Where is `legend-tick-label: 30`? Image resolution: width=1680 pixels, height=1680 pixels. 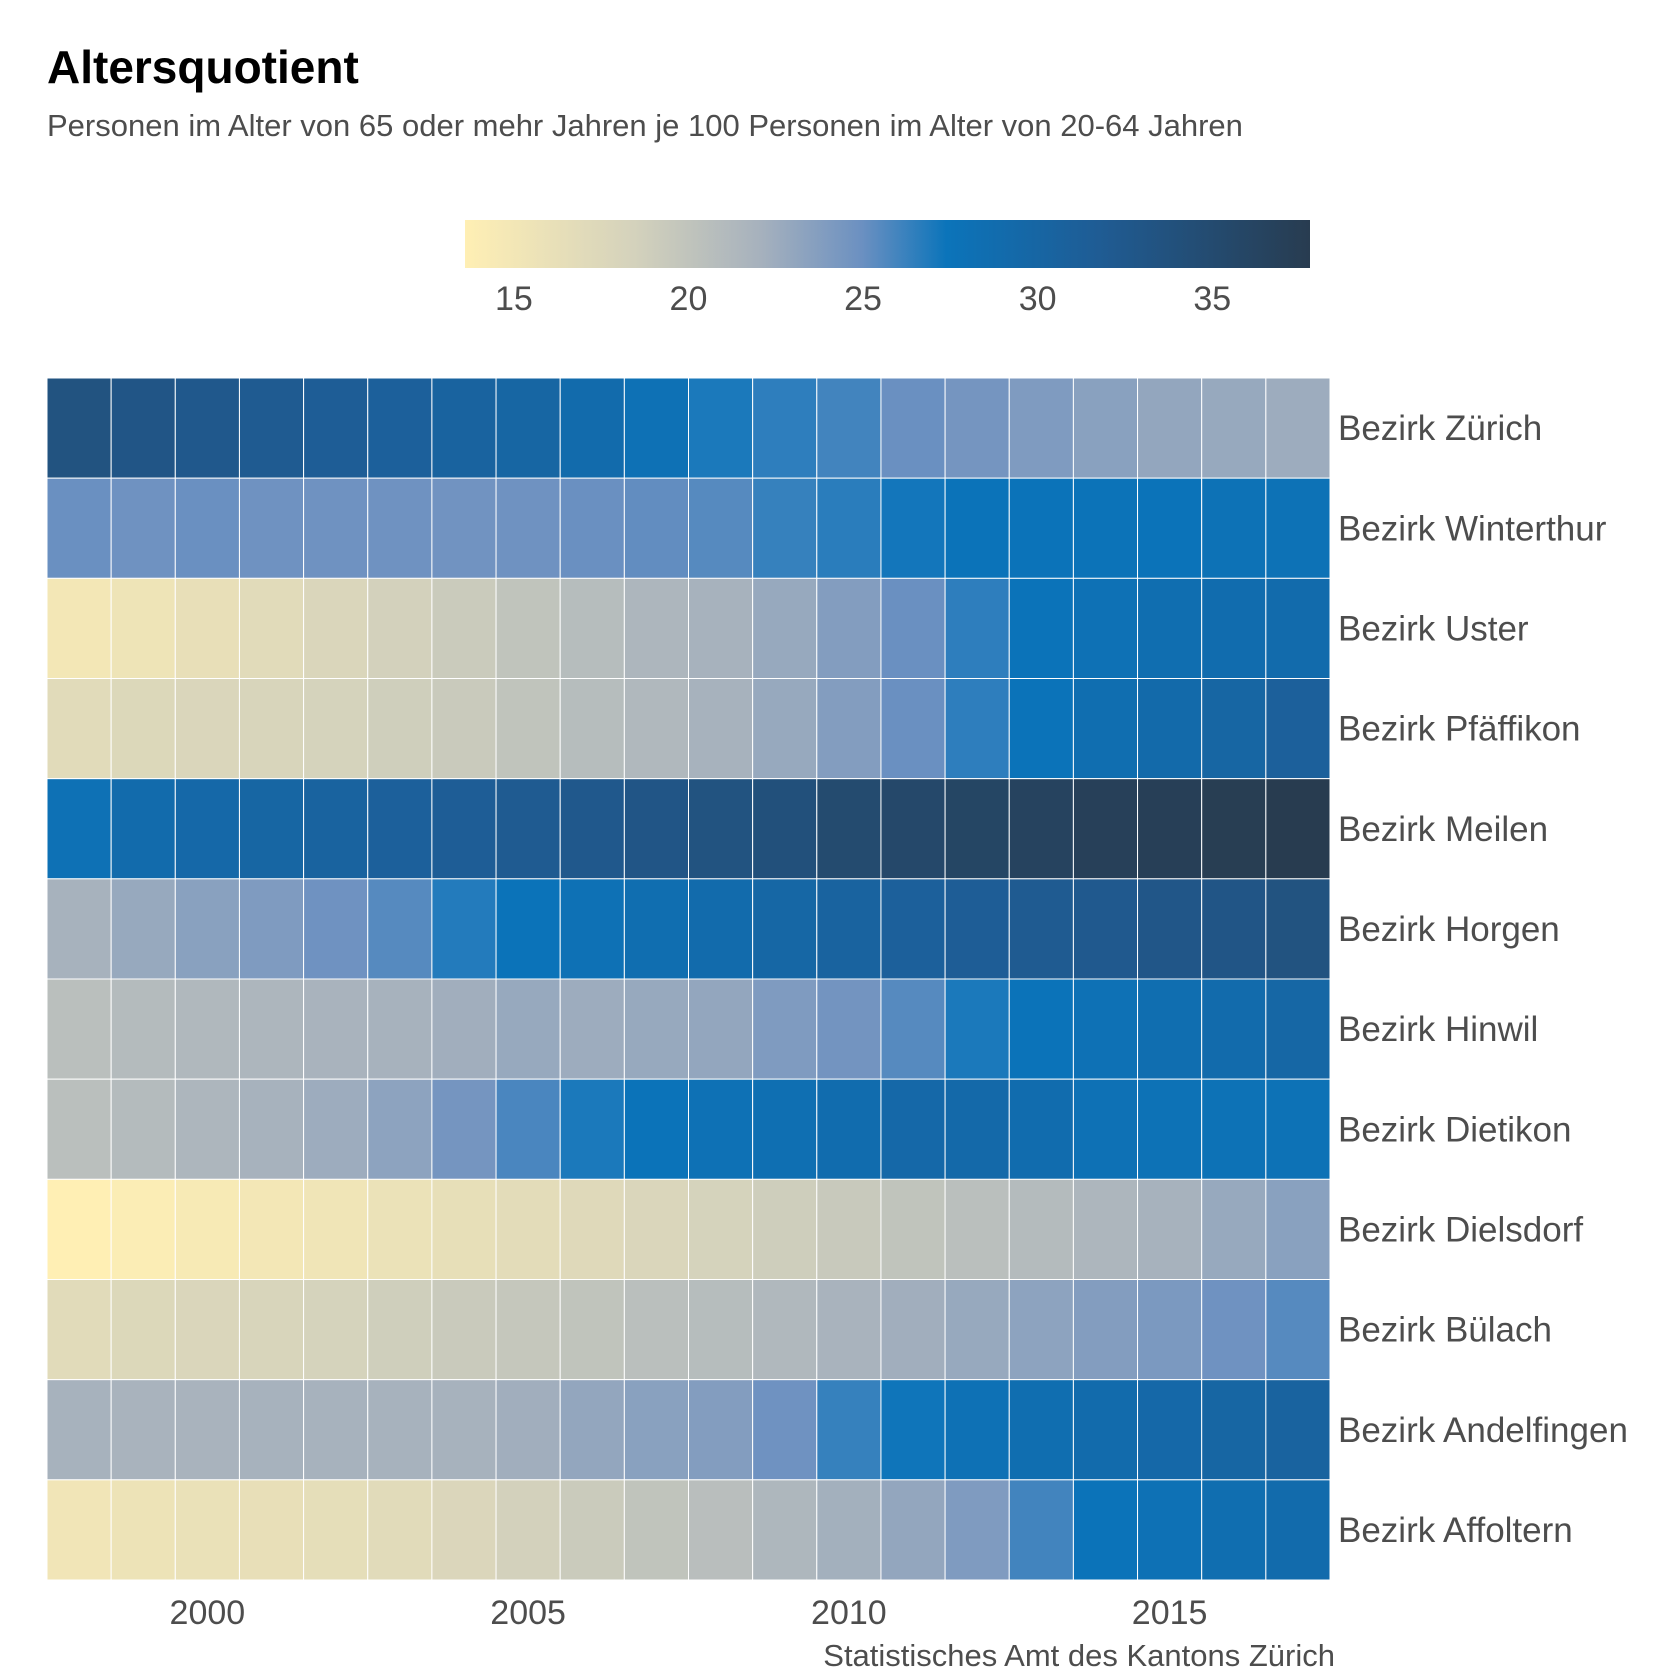 legend-tick-label: 30 is located at coordinates (1038, 299).